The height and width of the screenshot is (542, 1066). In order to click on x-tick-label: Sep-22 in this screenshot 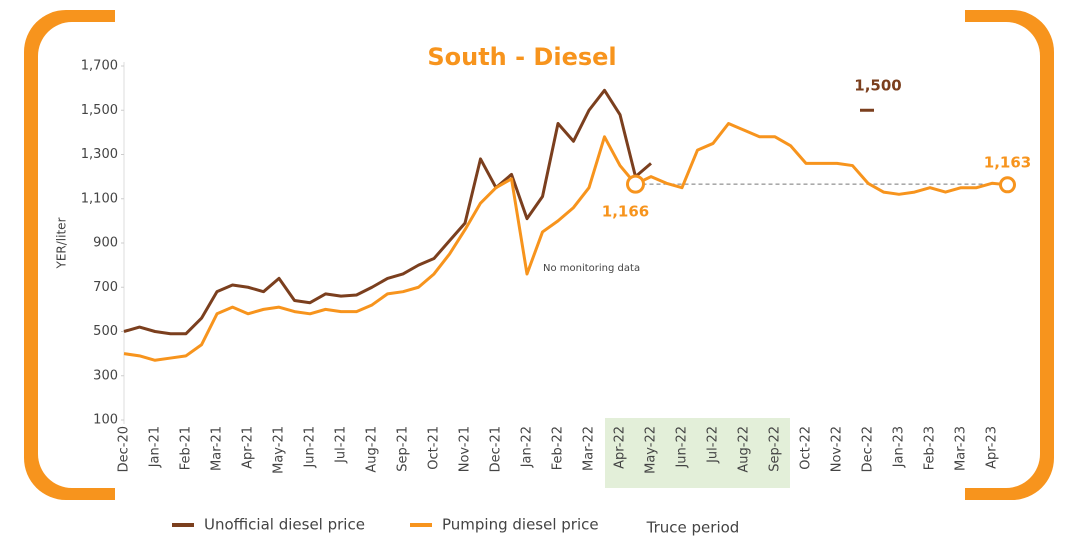, I will do `click(775, 449)`.